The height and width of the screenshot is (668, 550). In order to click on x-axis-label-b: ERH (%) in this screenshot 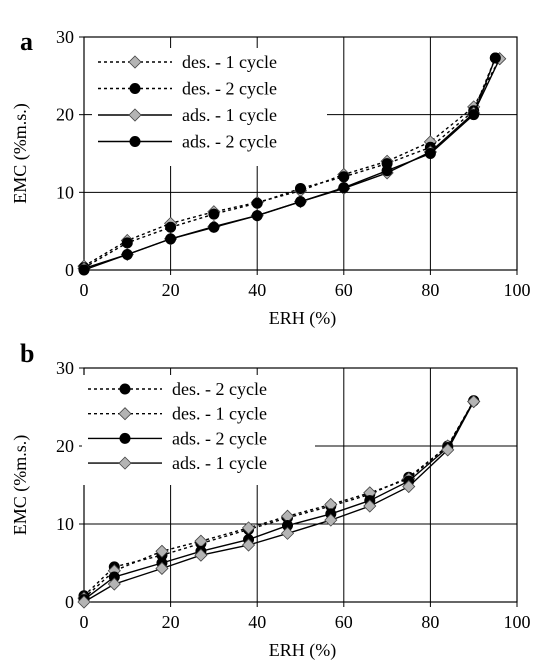, I will do `click(302, 650)`.